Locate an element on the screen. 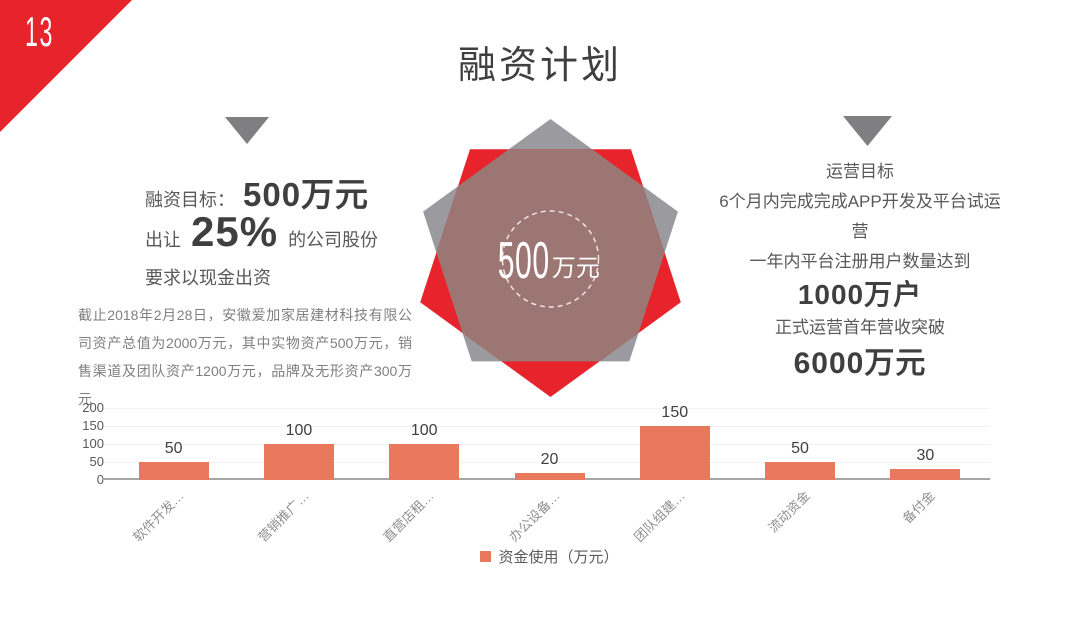  y-axis-tick-label: 150 is located at coordinates (93, 425).